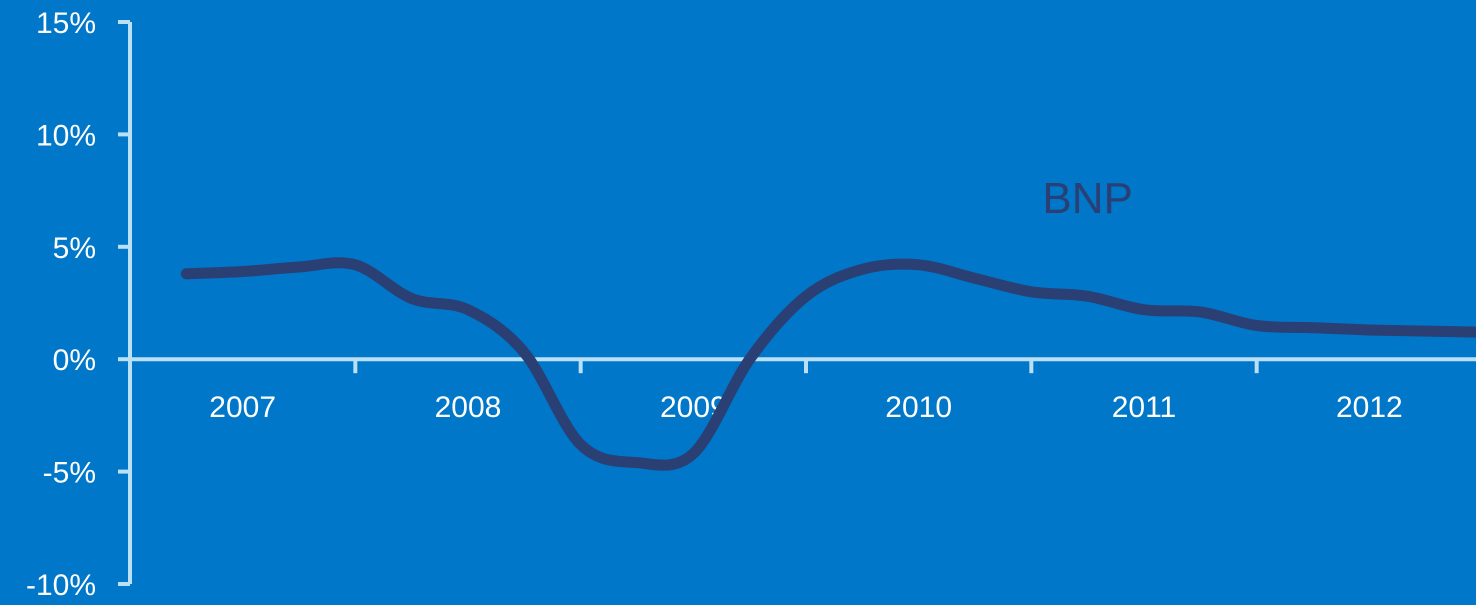  I want to click on y-tick-label: 5%, so click(74, 248).